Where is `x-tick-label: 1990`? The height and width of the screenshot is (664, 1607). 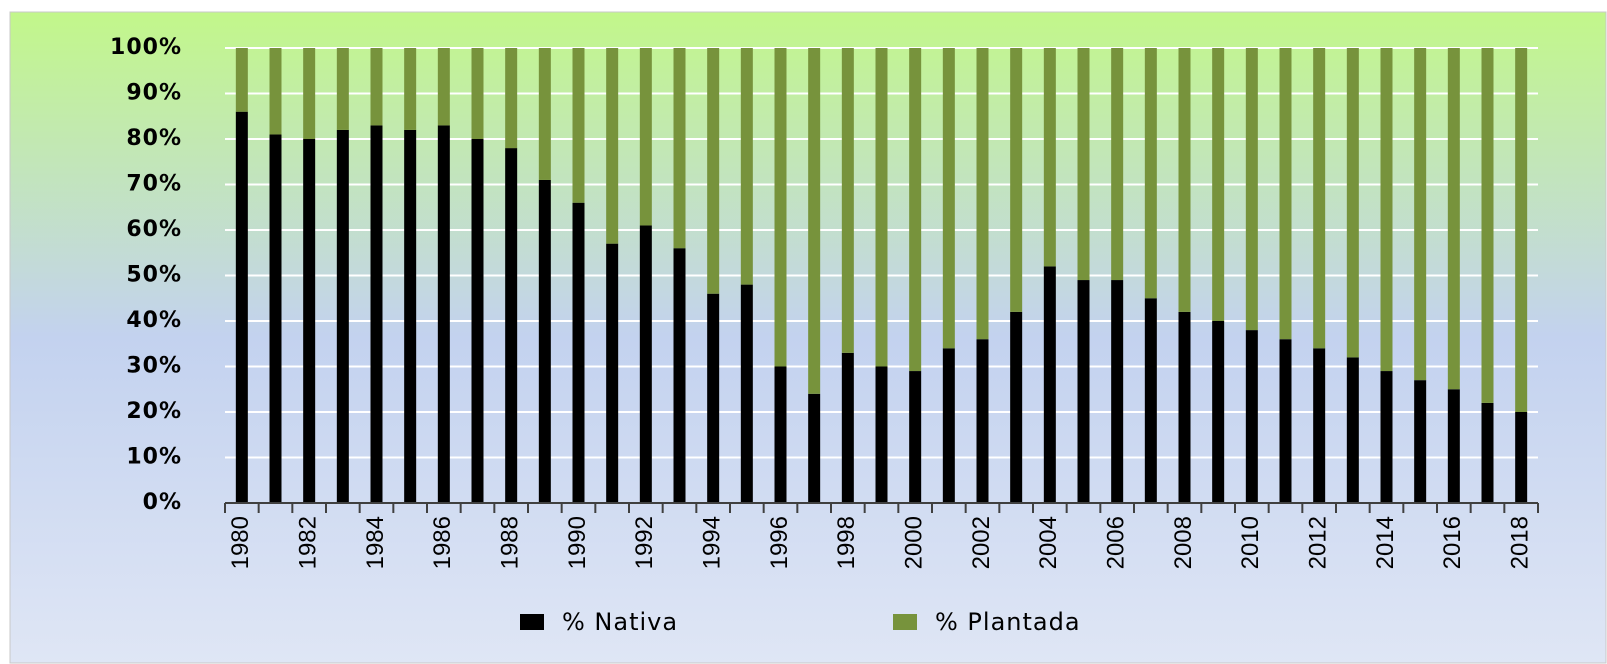 x-tick-label: 1990 is located at coordinates (577, 542).